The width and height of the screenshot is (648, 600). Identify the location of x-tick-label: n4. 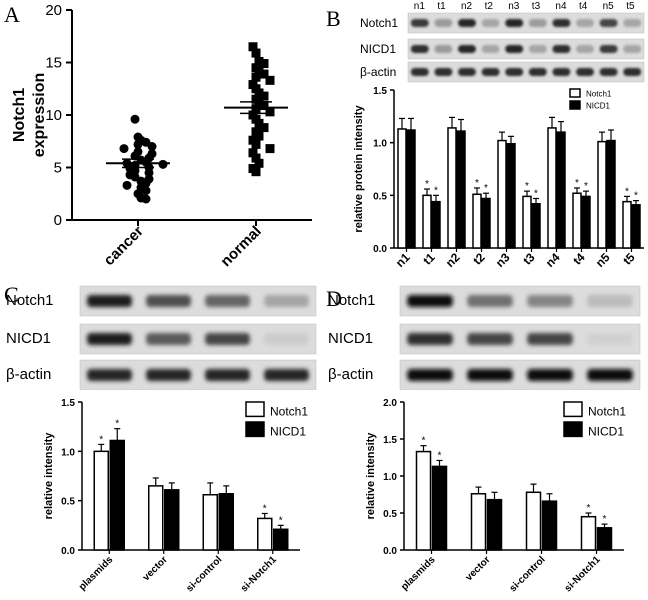
(553, 260).